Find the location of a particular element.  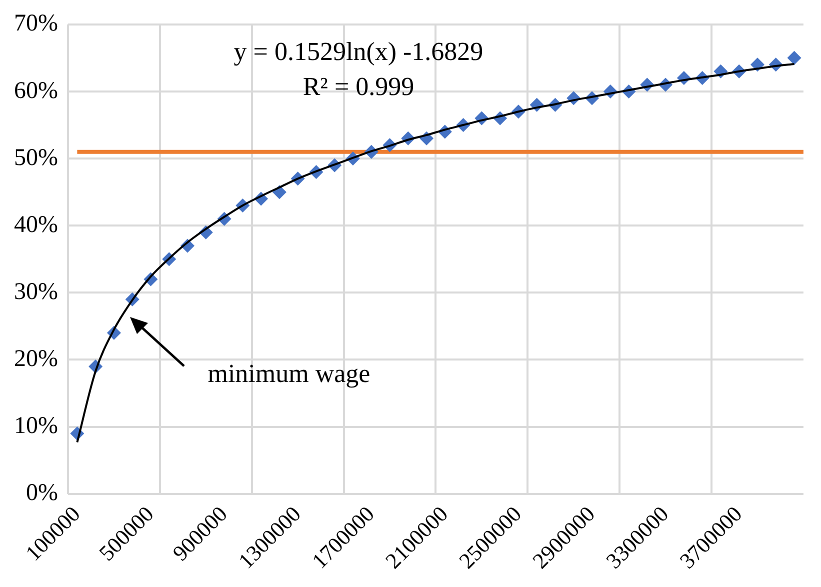

y-tick-label: 0% is located at coordinates (42, 493).